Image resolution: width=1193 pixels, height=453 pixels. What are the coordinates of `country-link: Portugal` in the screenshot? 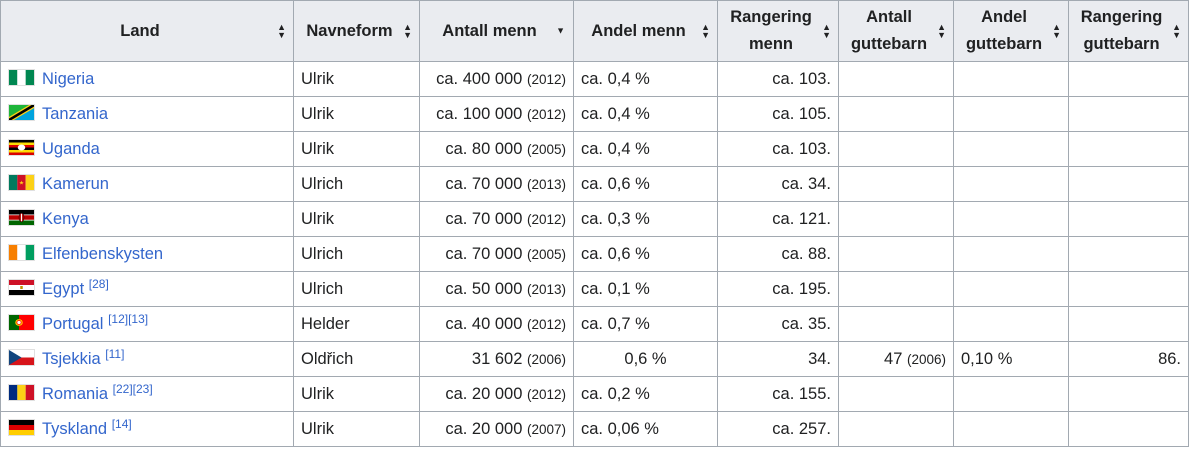 It's located at (73, 324).